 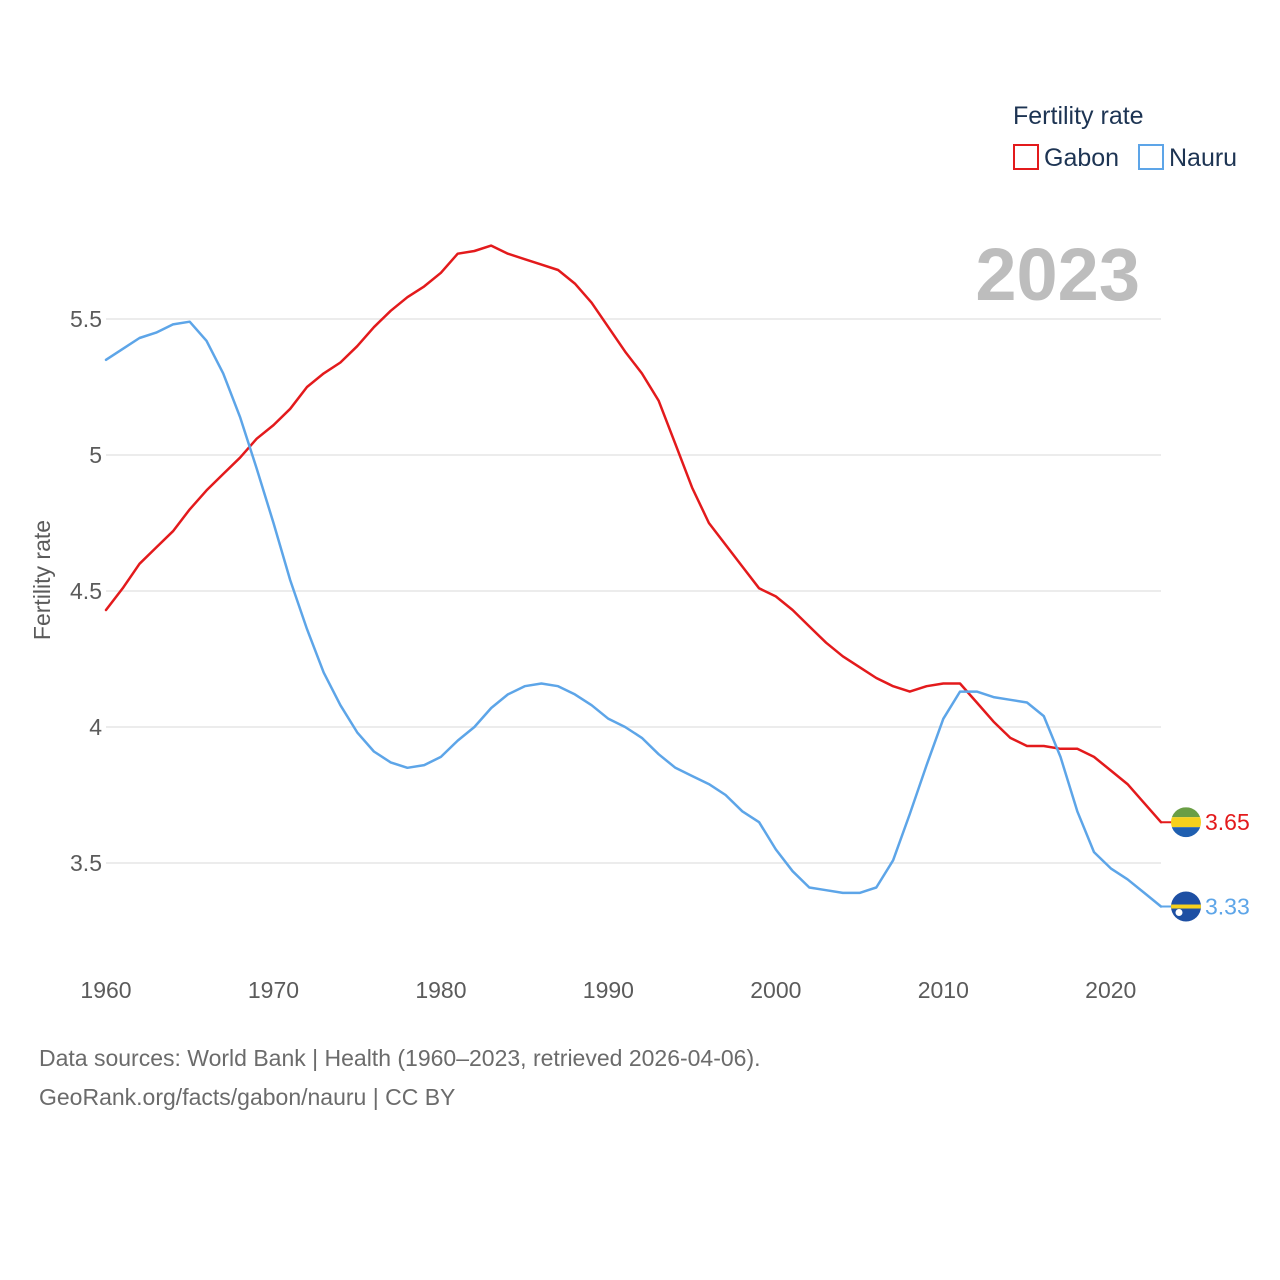 What do you see at coordinates (1187, 158) in the screenshot?
I see `legend-item-nauru: Nauru` at bounding box center [1187, 158].